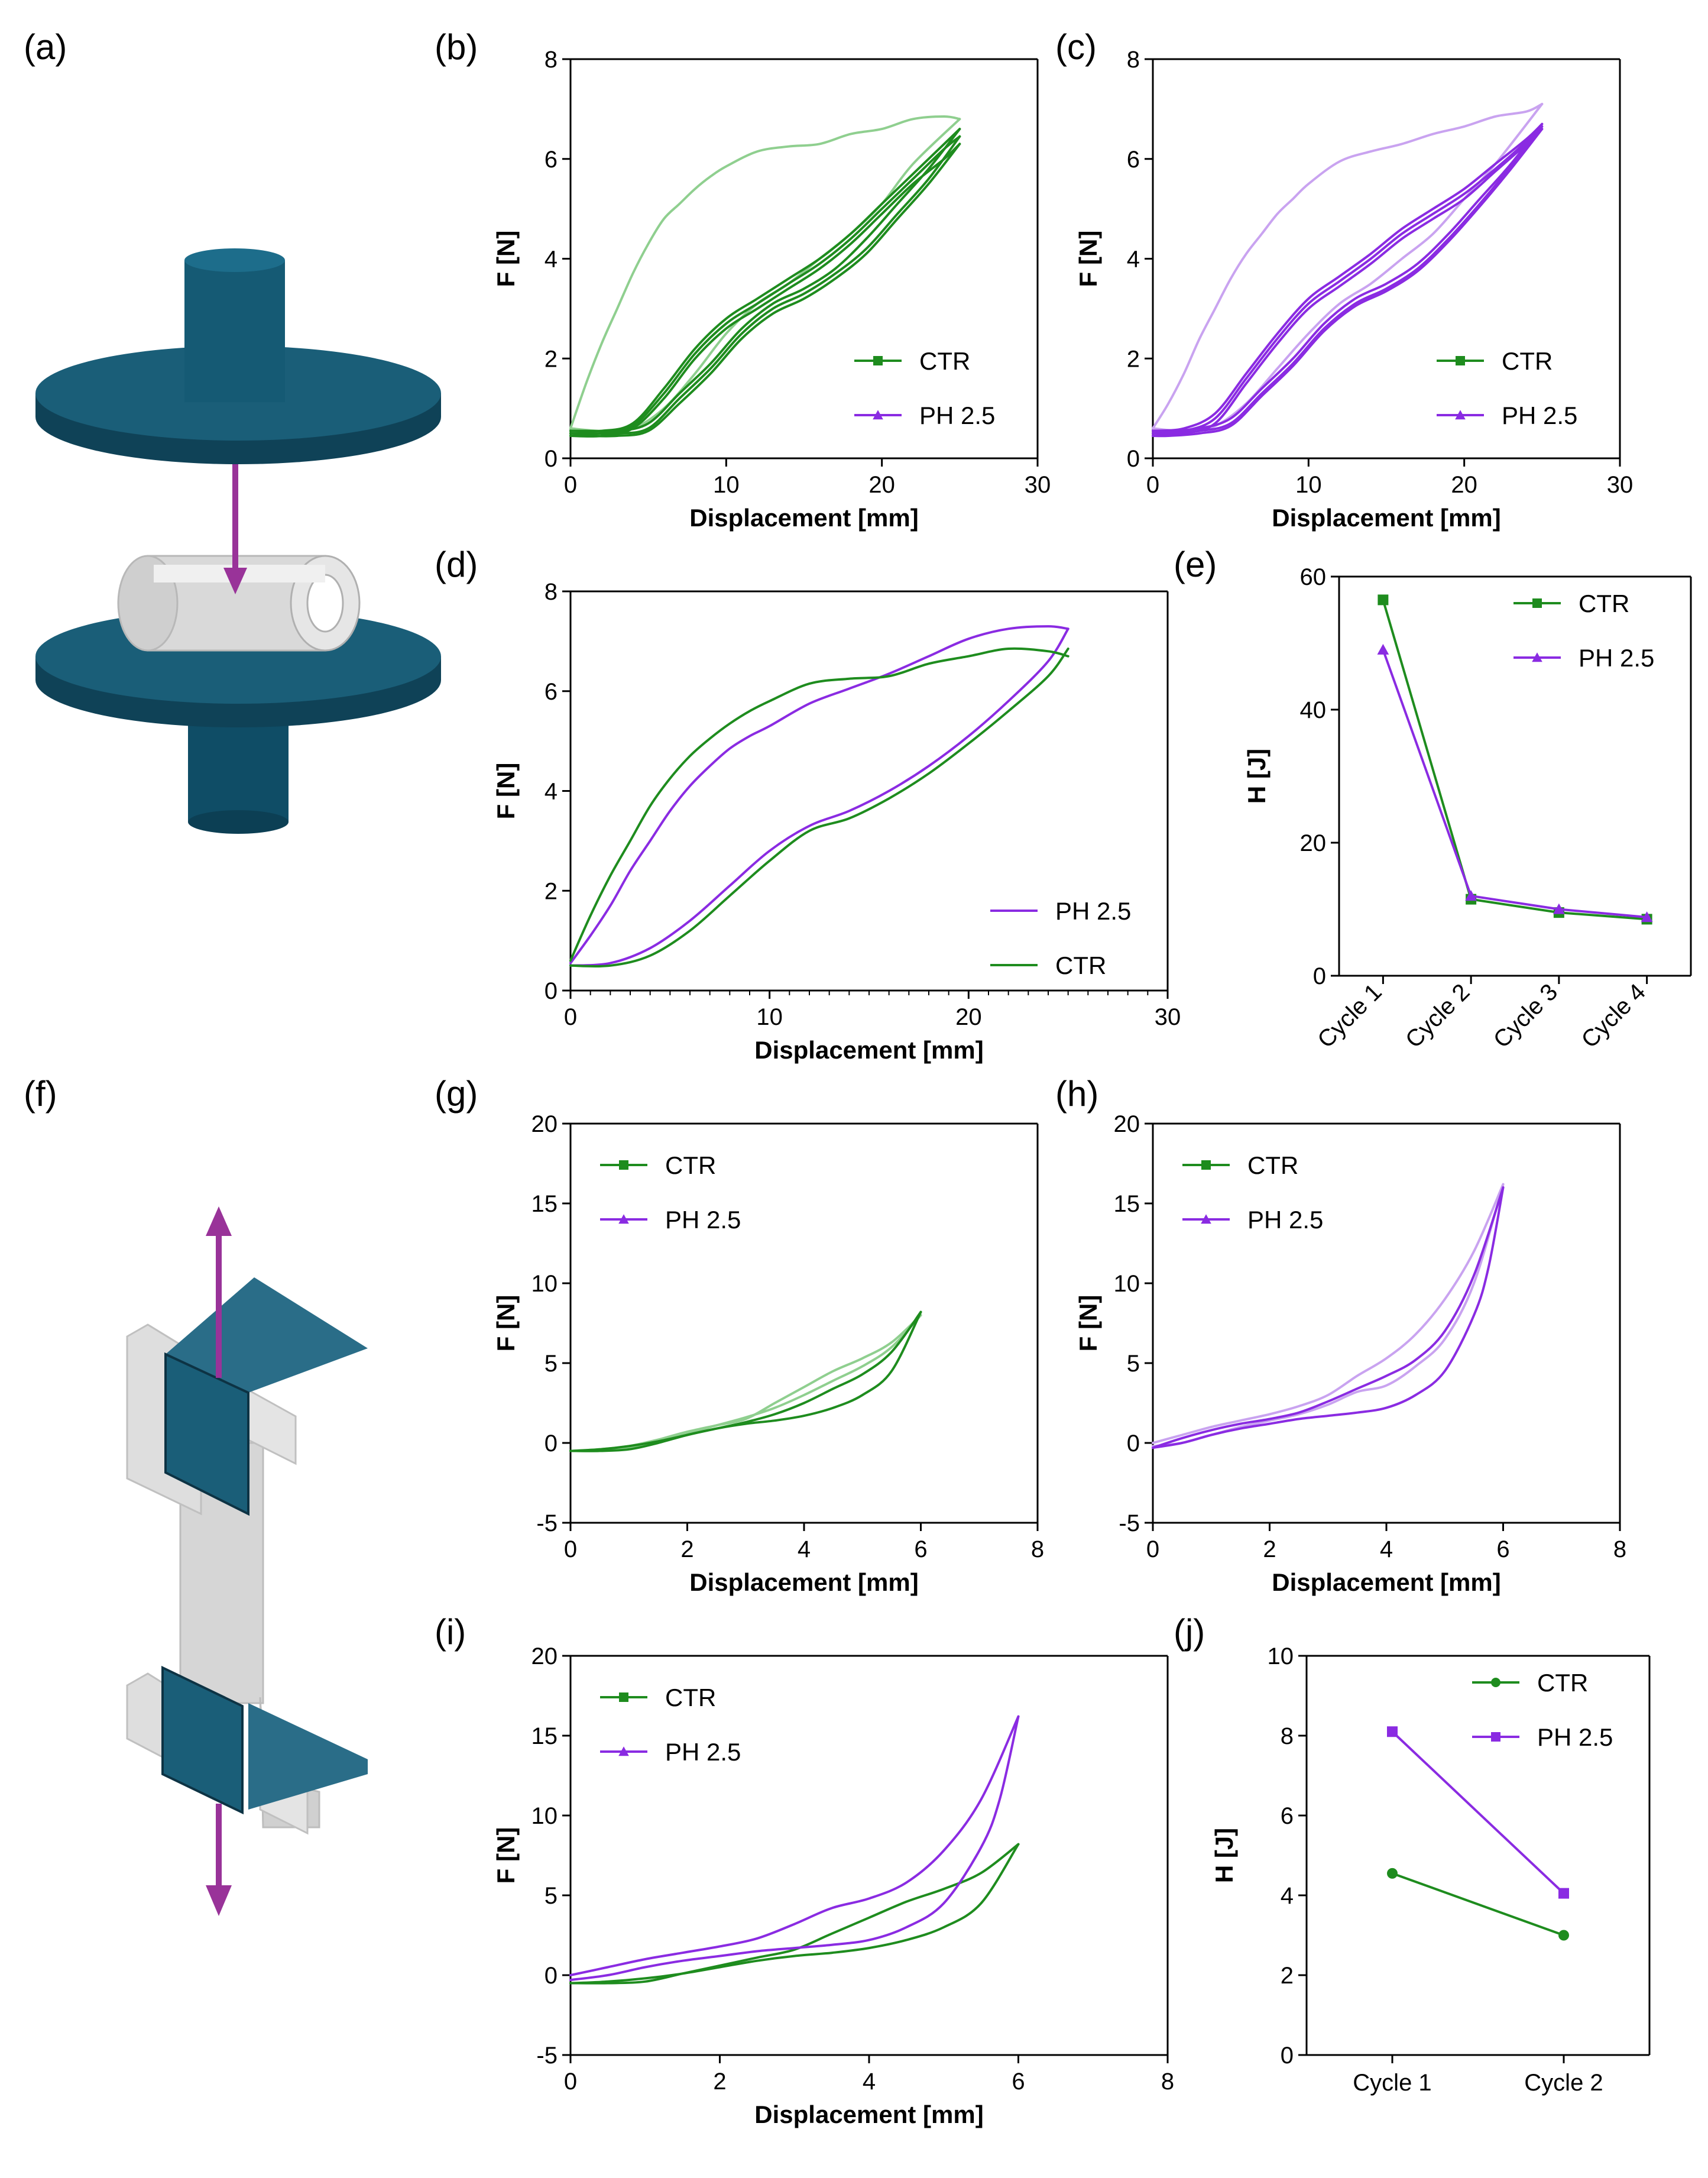 The image size is (1708, 2178). Describe the element at coordinates (769, 1017) in the screenshot. I see `x-tick-label-d: 10` at that location.